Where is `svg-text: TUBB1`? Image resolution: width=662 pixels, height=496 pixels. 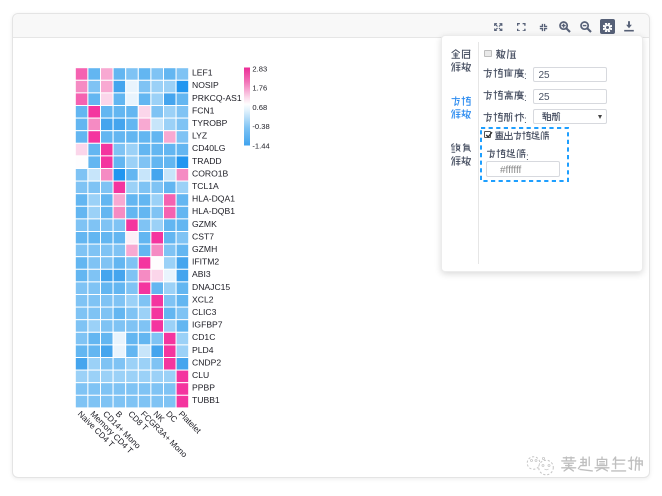
svg-text: TUBB1 is located at coordinates (206, 400).